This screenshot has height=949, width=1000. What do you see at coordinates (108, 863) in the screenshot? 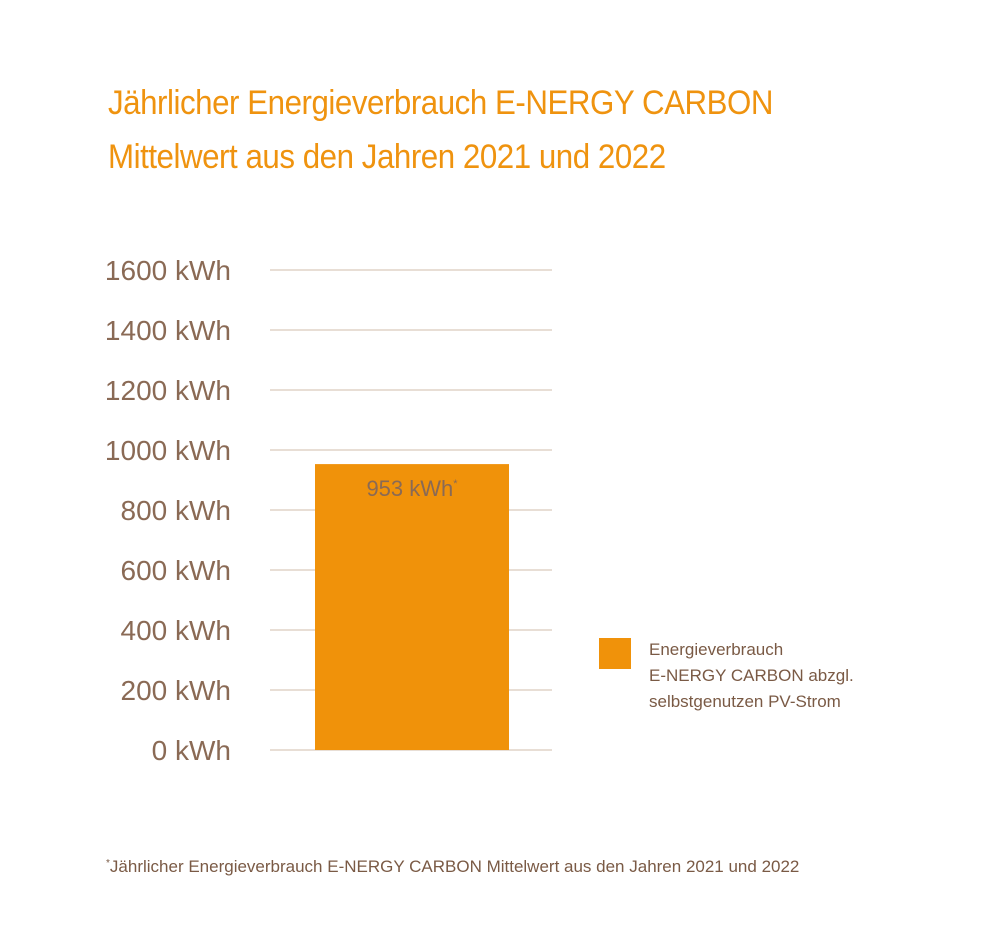
I see `footnote-marker: *` at bounding box center [108, 863].